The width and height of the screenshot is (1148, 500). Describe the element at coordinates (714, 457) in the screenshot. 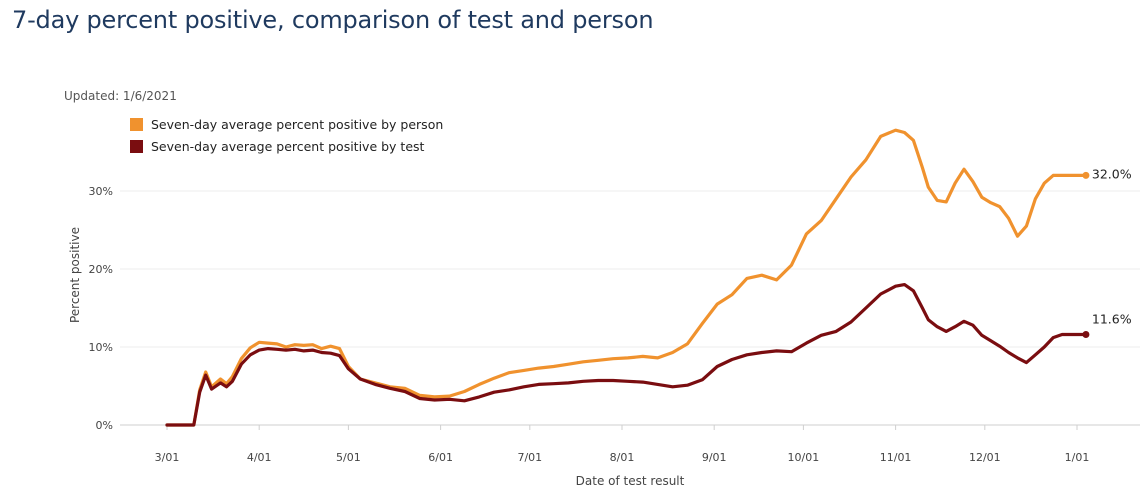

I see `x-tick-label: 9/01` at that location.